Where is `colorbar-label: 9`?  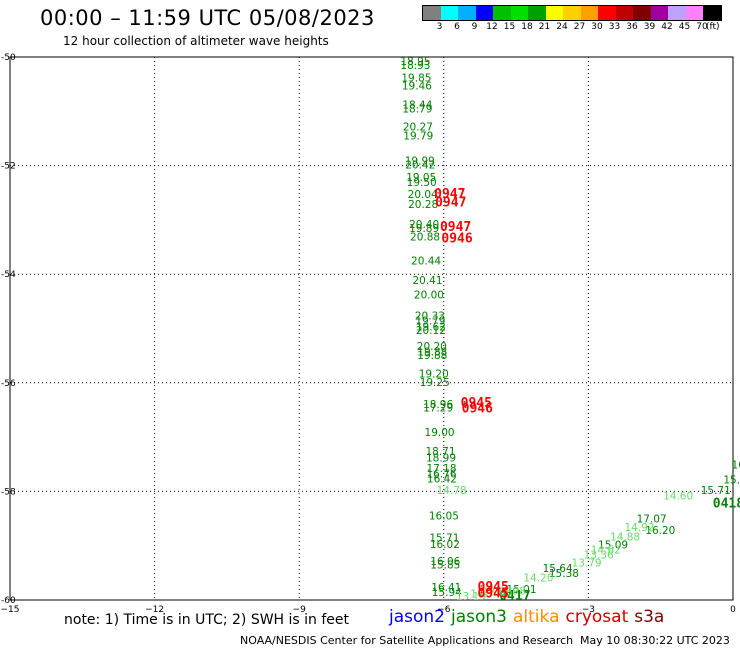 colorbar-label: 9 is located at coordinates (474, 27).